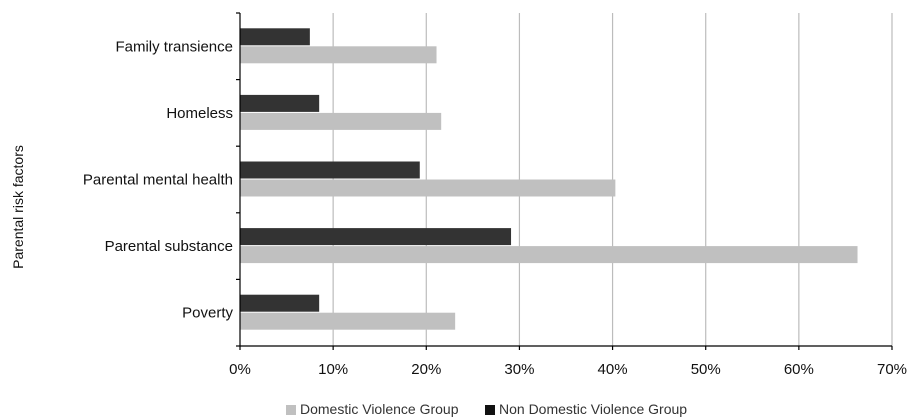 Image resolution: width=910 pixels, height=419 pixels. What do you see at coordinates (799, 369) in the screenshot?
I see `x-tick-label: 60%` at bounding box center [799, 369].